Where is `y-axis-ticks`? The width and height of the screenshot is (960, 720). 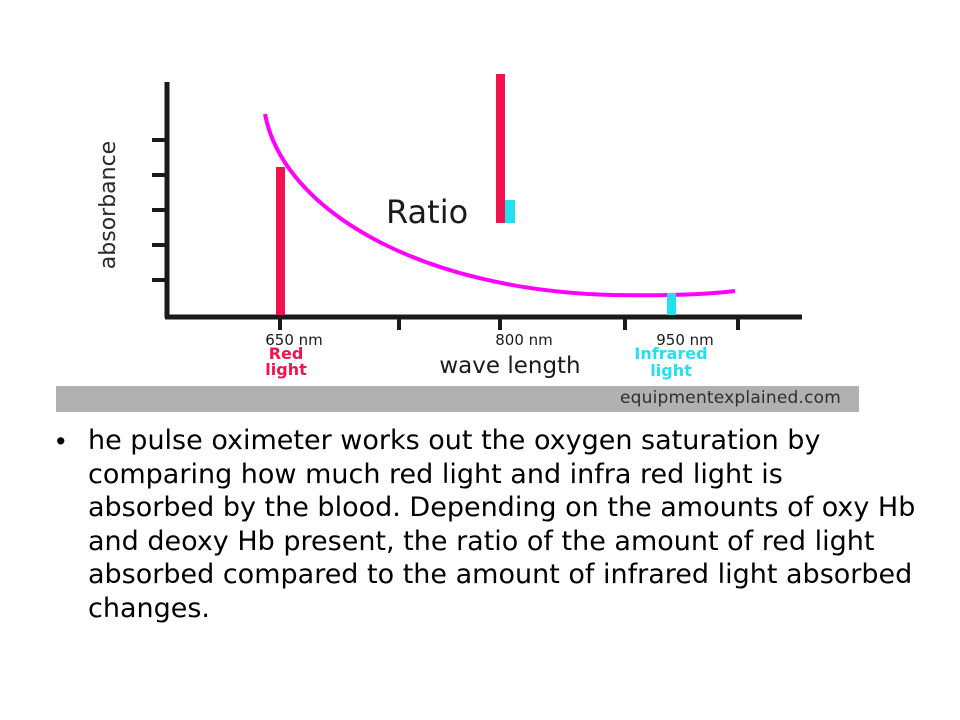 y-axis-ticks is located at coordinates (159, 210).